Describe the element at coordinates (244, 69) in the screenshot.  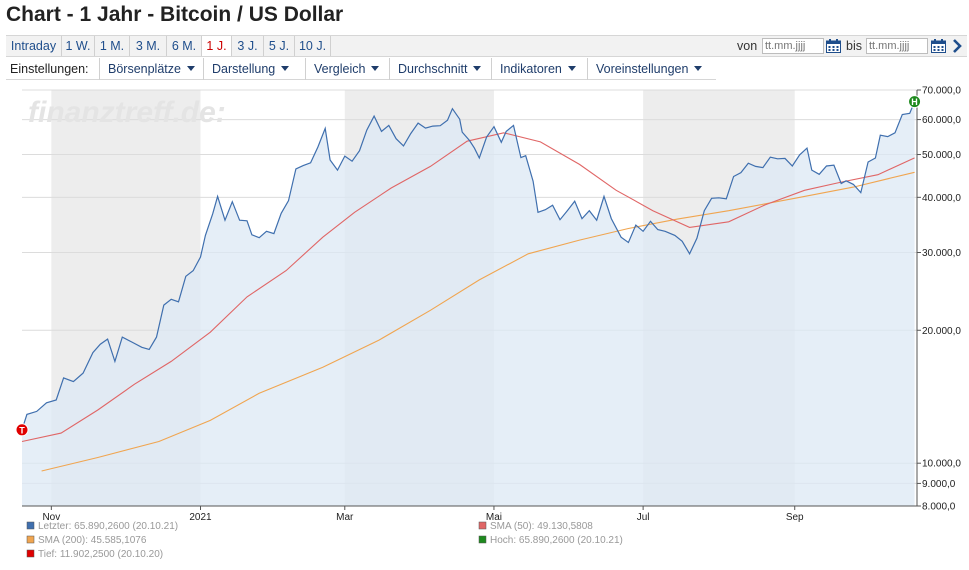
I see `menu-label: Darstellung` at that location.